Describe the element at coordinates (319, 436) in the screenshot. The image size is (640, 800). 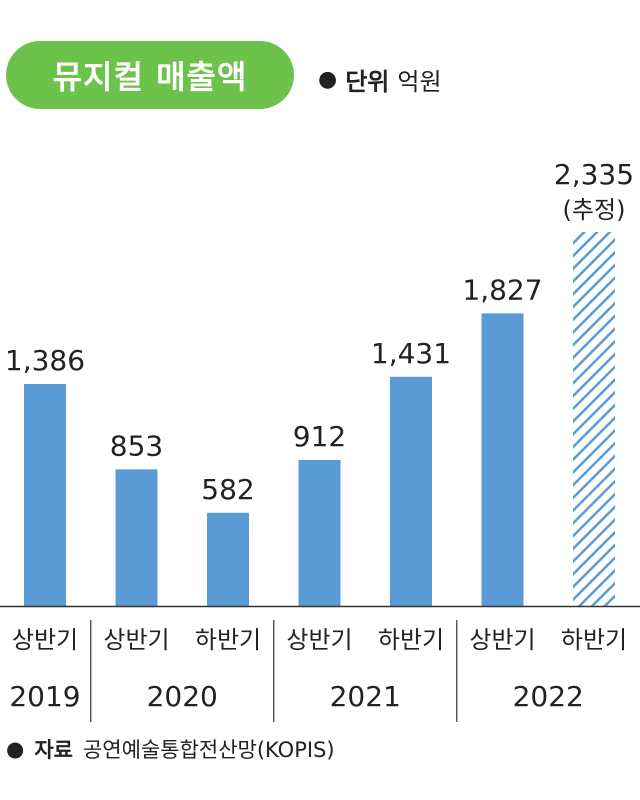
I see `value-label-3: 912` at that location.